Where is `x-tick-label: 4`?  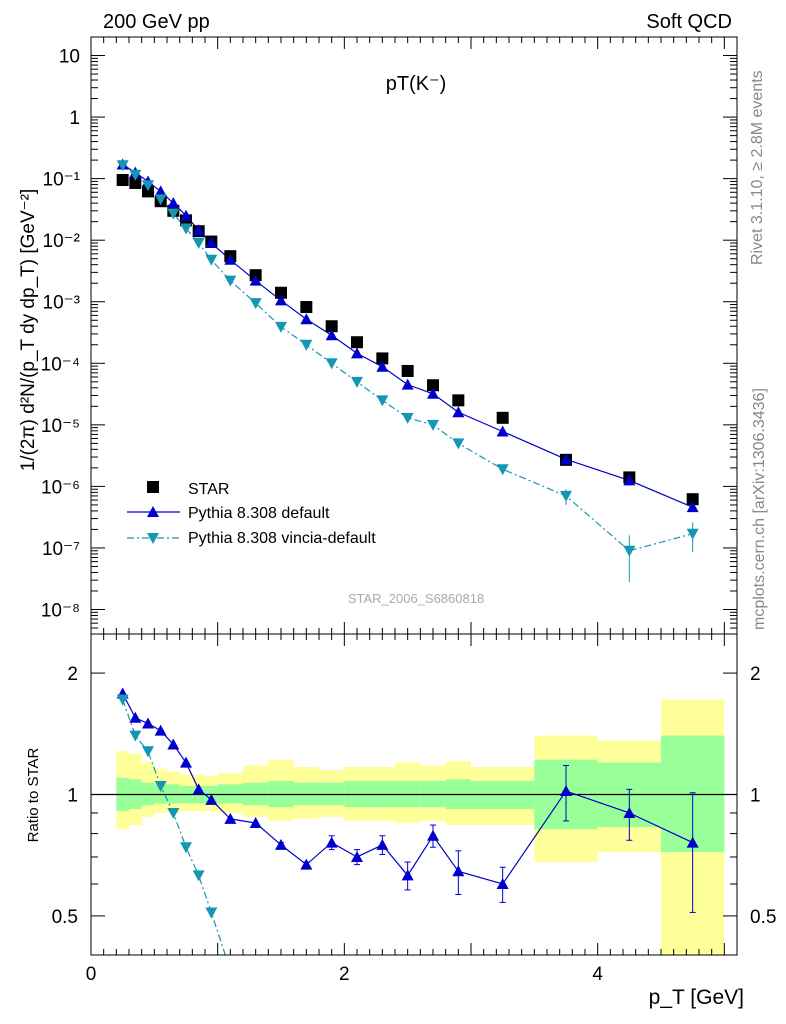 x-tick-label: 4 is located at coordinates (597, 974).